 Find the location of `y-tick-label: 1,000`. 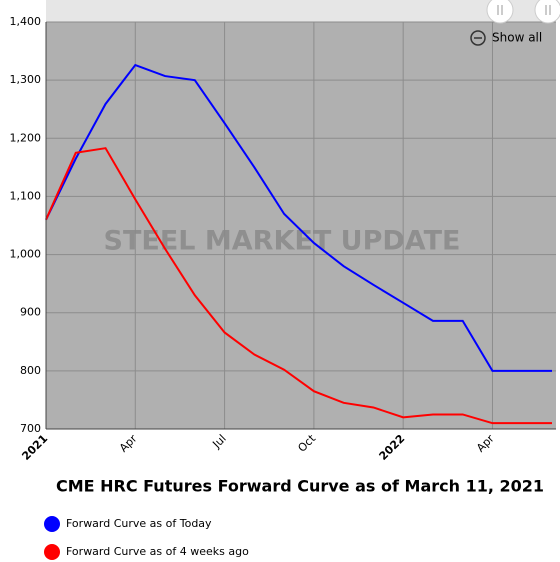

y-tick-label: 1,000 is located at coordinates (26, 254).